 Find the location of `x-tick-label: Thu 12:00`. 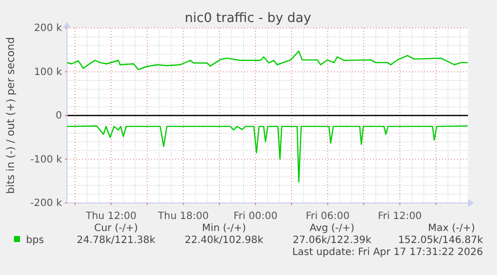

x-tick-label: Thu 12:00 is located at coordinates (110, 216).